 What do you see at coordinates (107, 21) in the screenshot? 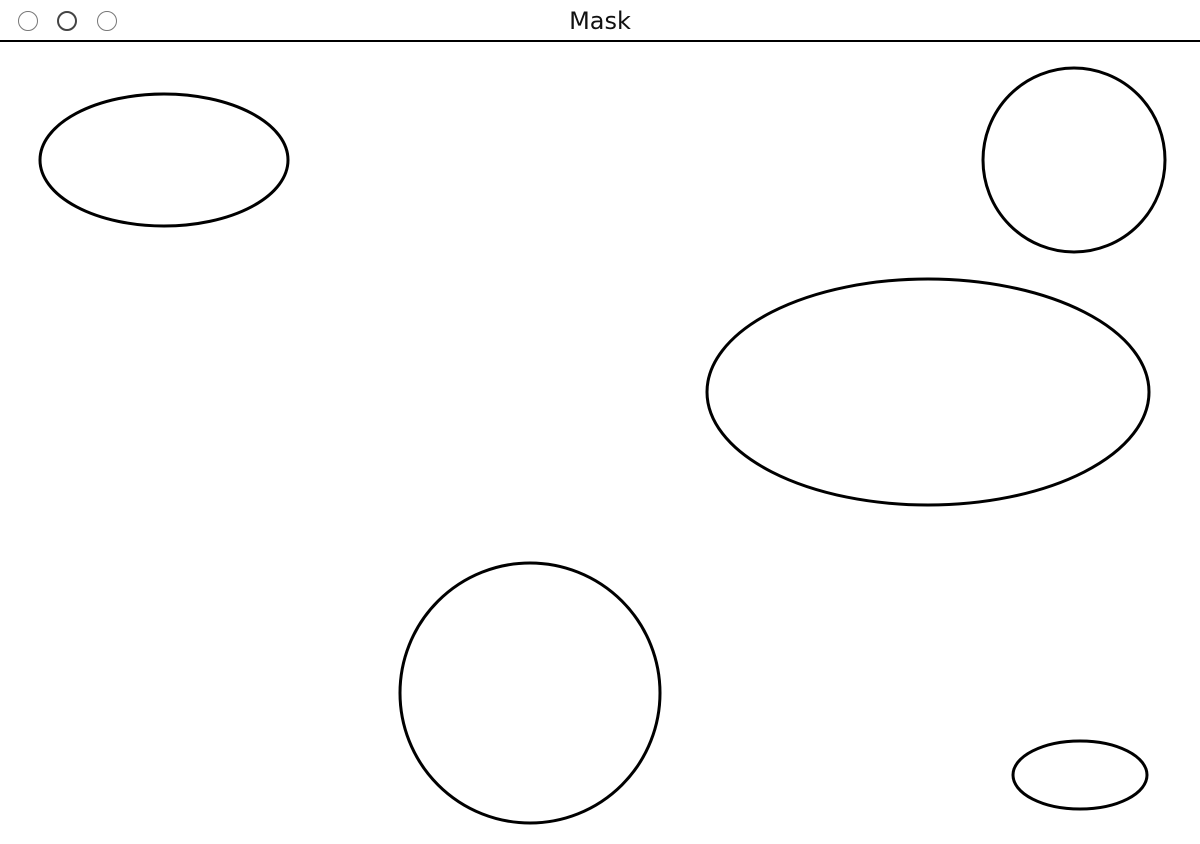
I see `zoom-button` at bounding box center [107, 21].